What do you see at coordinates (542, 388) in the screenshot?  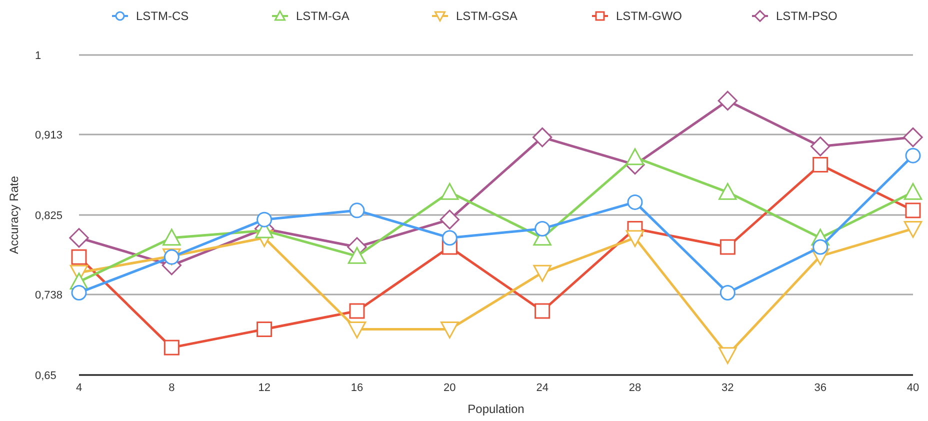 I see `x-tick-label: 24` at bounding box center [542, 388].